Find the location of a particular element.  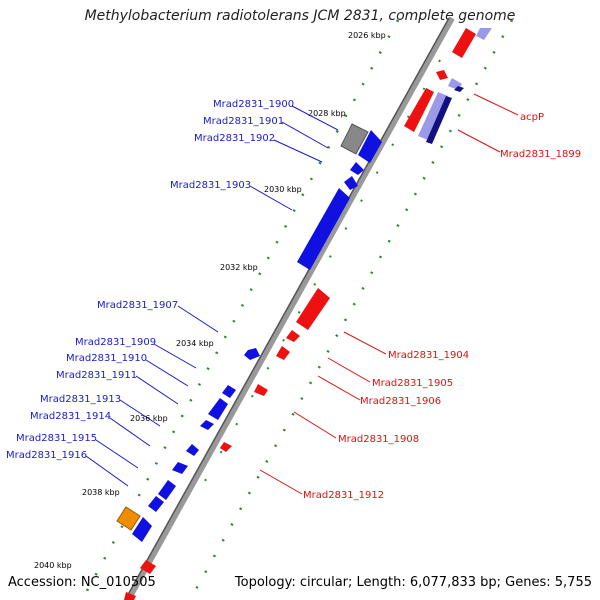

gene-label: Mrad2831_1903 is located at coordinates (210, 185).